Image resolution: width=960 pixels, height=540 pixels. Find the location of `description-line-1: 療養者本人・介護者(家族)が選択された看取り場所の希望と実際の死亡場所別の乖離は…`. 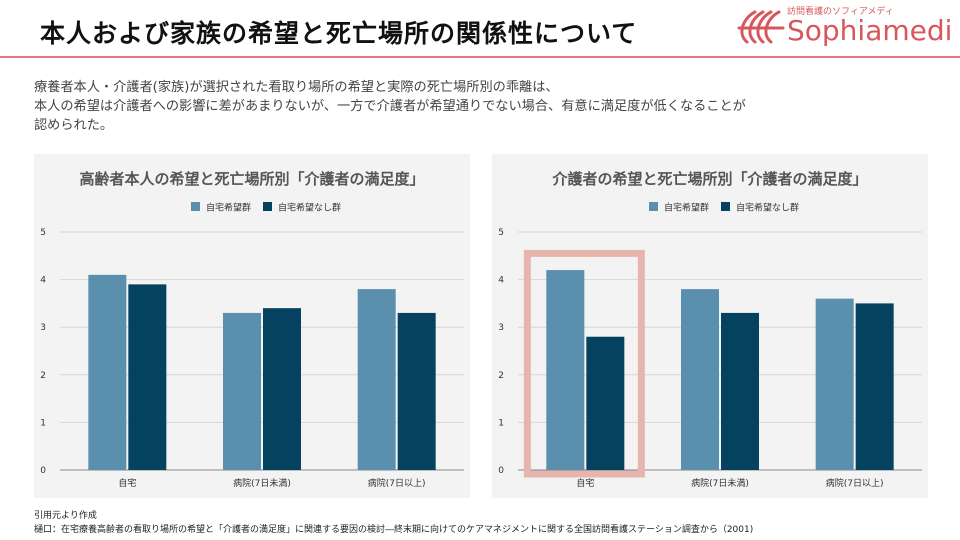

description-line-1: 療養者本人・介護者(家族)が選択された看取り場所の希望と実際の死亡場所別の乖離は… is located at coordinates (296, 87).